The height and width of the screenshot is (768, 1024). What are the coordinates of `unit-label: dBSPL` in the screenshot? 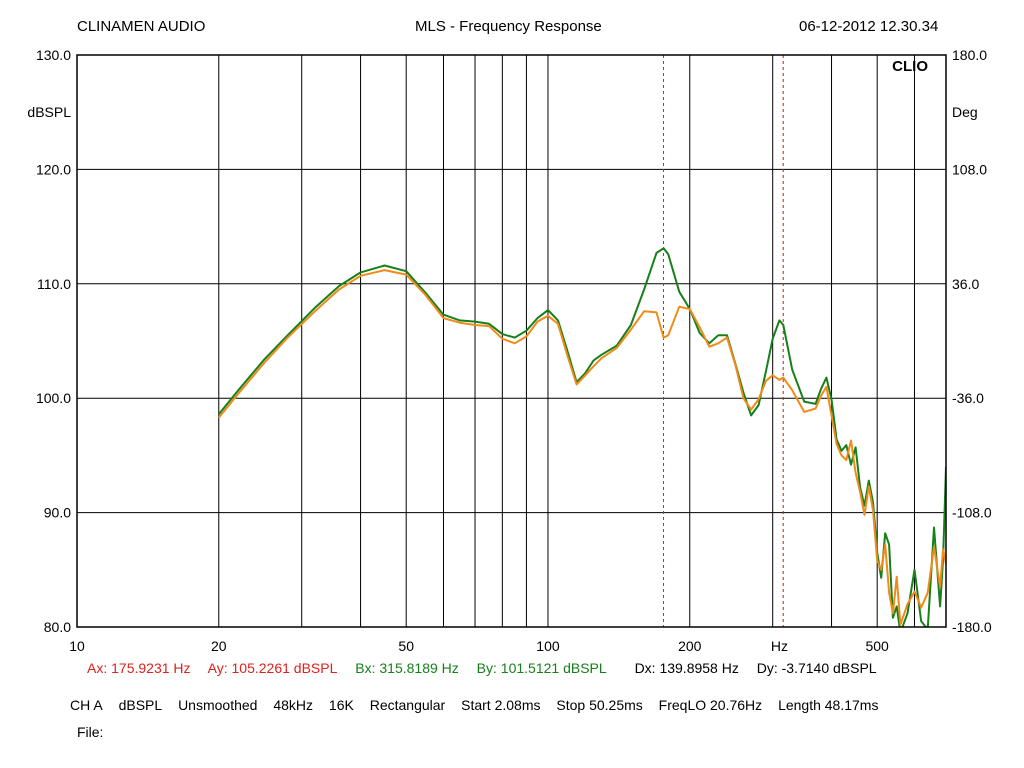 It's located at (140, 705).